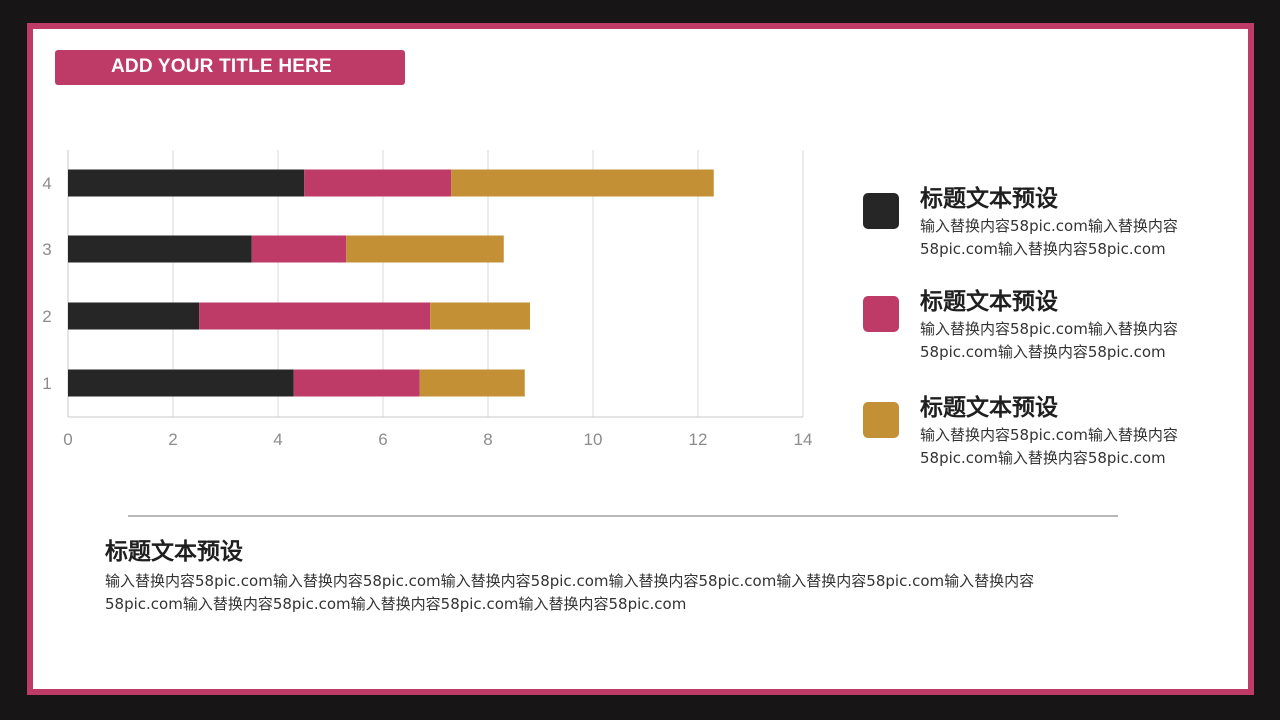 Image resolution: width=1280 pixels, height=720 pixels. What do you see at coordinates (989, 302) in the screenshot?
I see `legend-title-2: 标题文本预设` at bounding box center [989, 302].